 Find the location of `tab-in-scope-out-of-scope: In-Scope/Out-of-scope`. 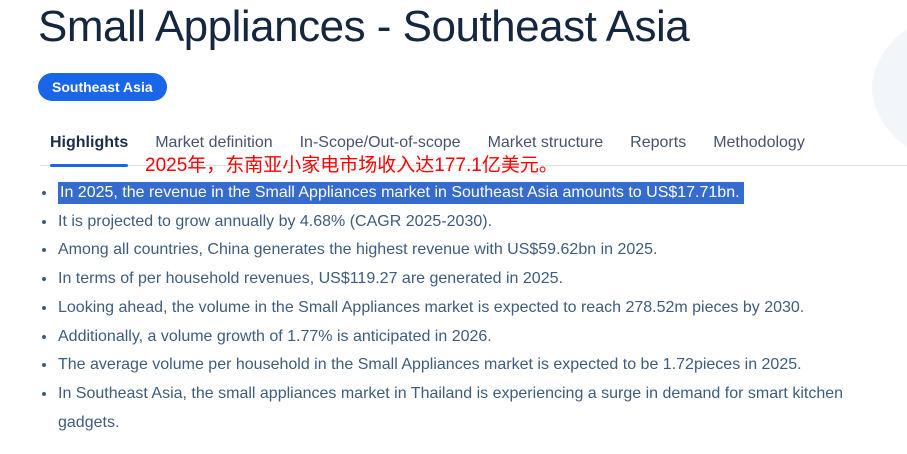

tab-in-scope-out-of-scope: In-Scope/Out-of-scope is located at coordinates (380, 142).